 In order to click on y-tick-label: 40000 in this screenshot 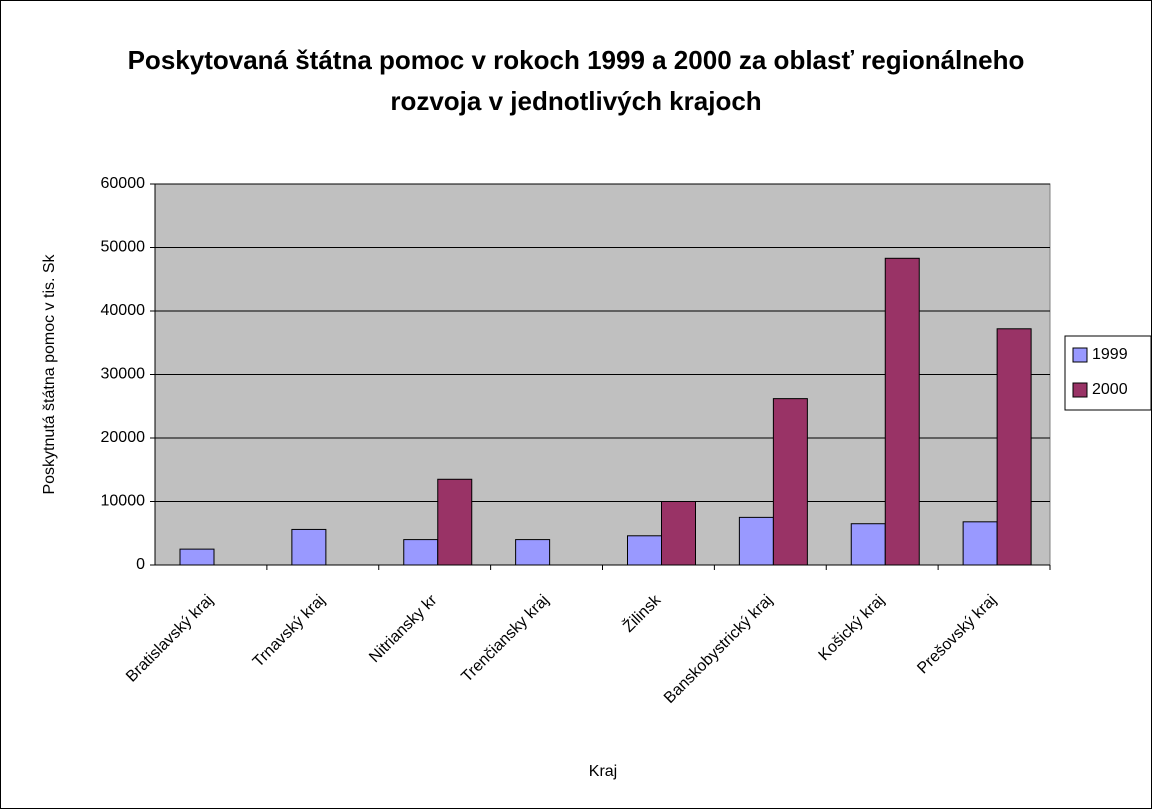, I will do `click(123, 310)`.